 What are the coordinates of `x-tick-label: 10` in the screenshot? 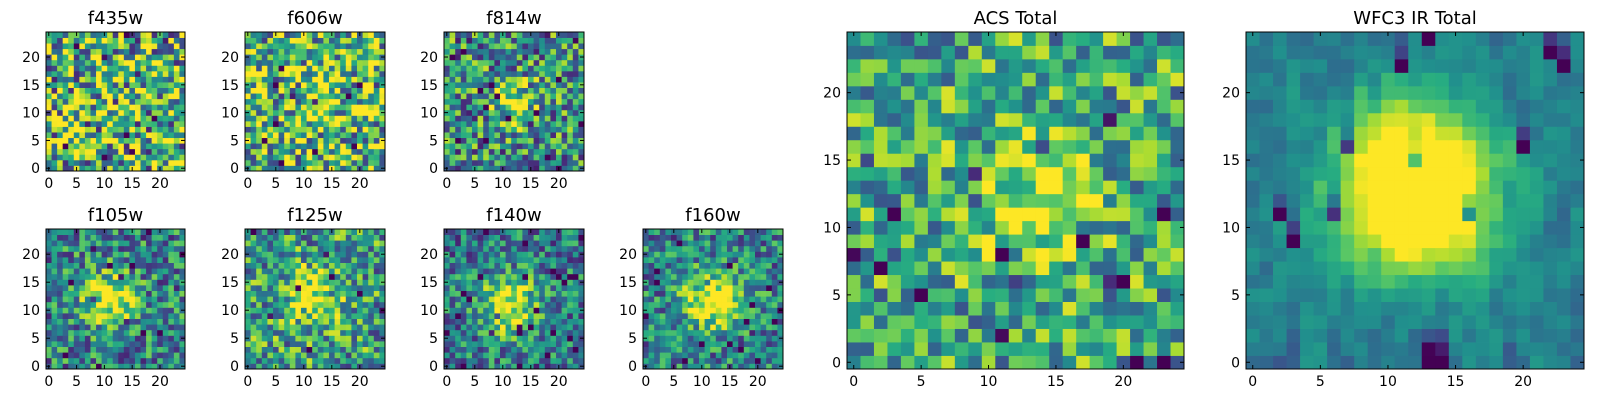 It's located at (702, 382).